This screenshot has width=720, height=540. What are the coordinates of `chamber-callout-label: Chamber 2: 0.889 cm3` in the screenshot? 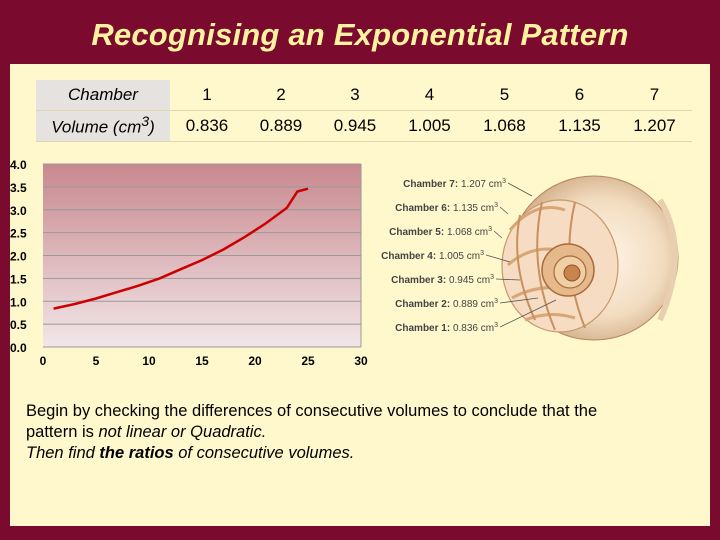 It's located at (446, 304).